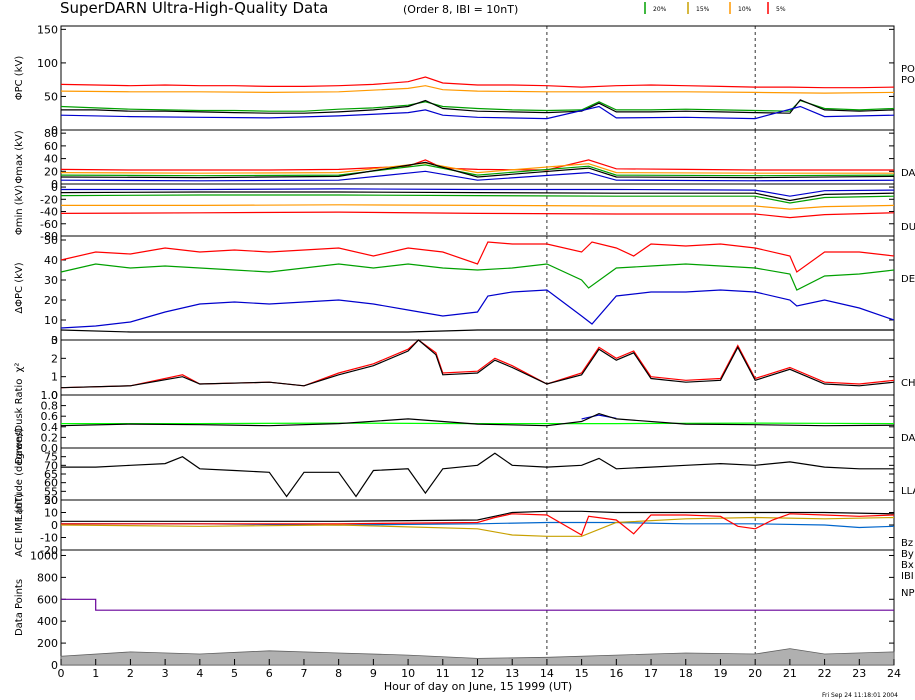  Describe the element at coordinates (54, 340) in the screenshot. I see `y-tick-label: 3` at that location.